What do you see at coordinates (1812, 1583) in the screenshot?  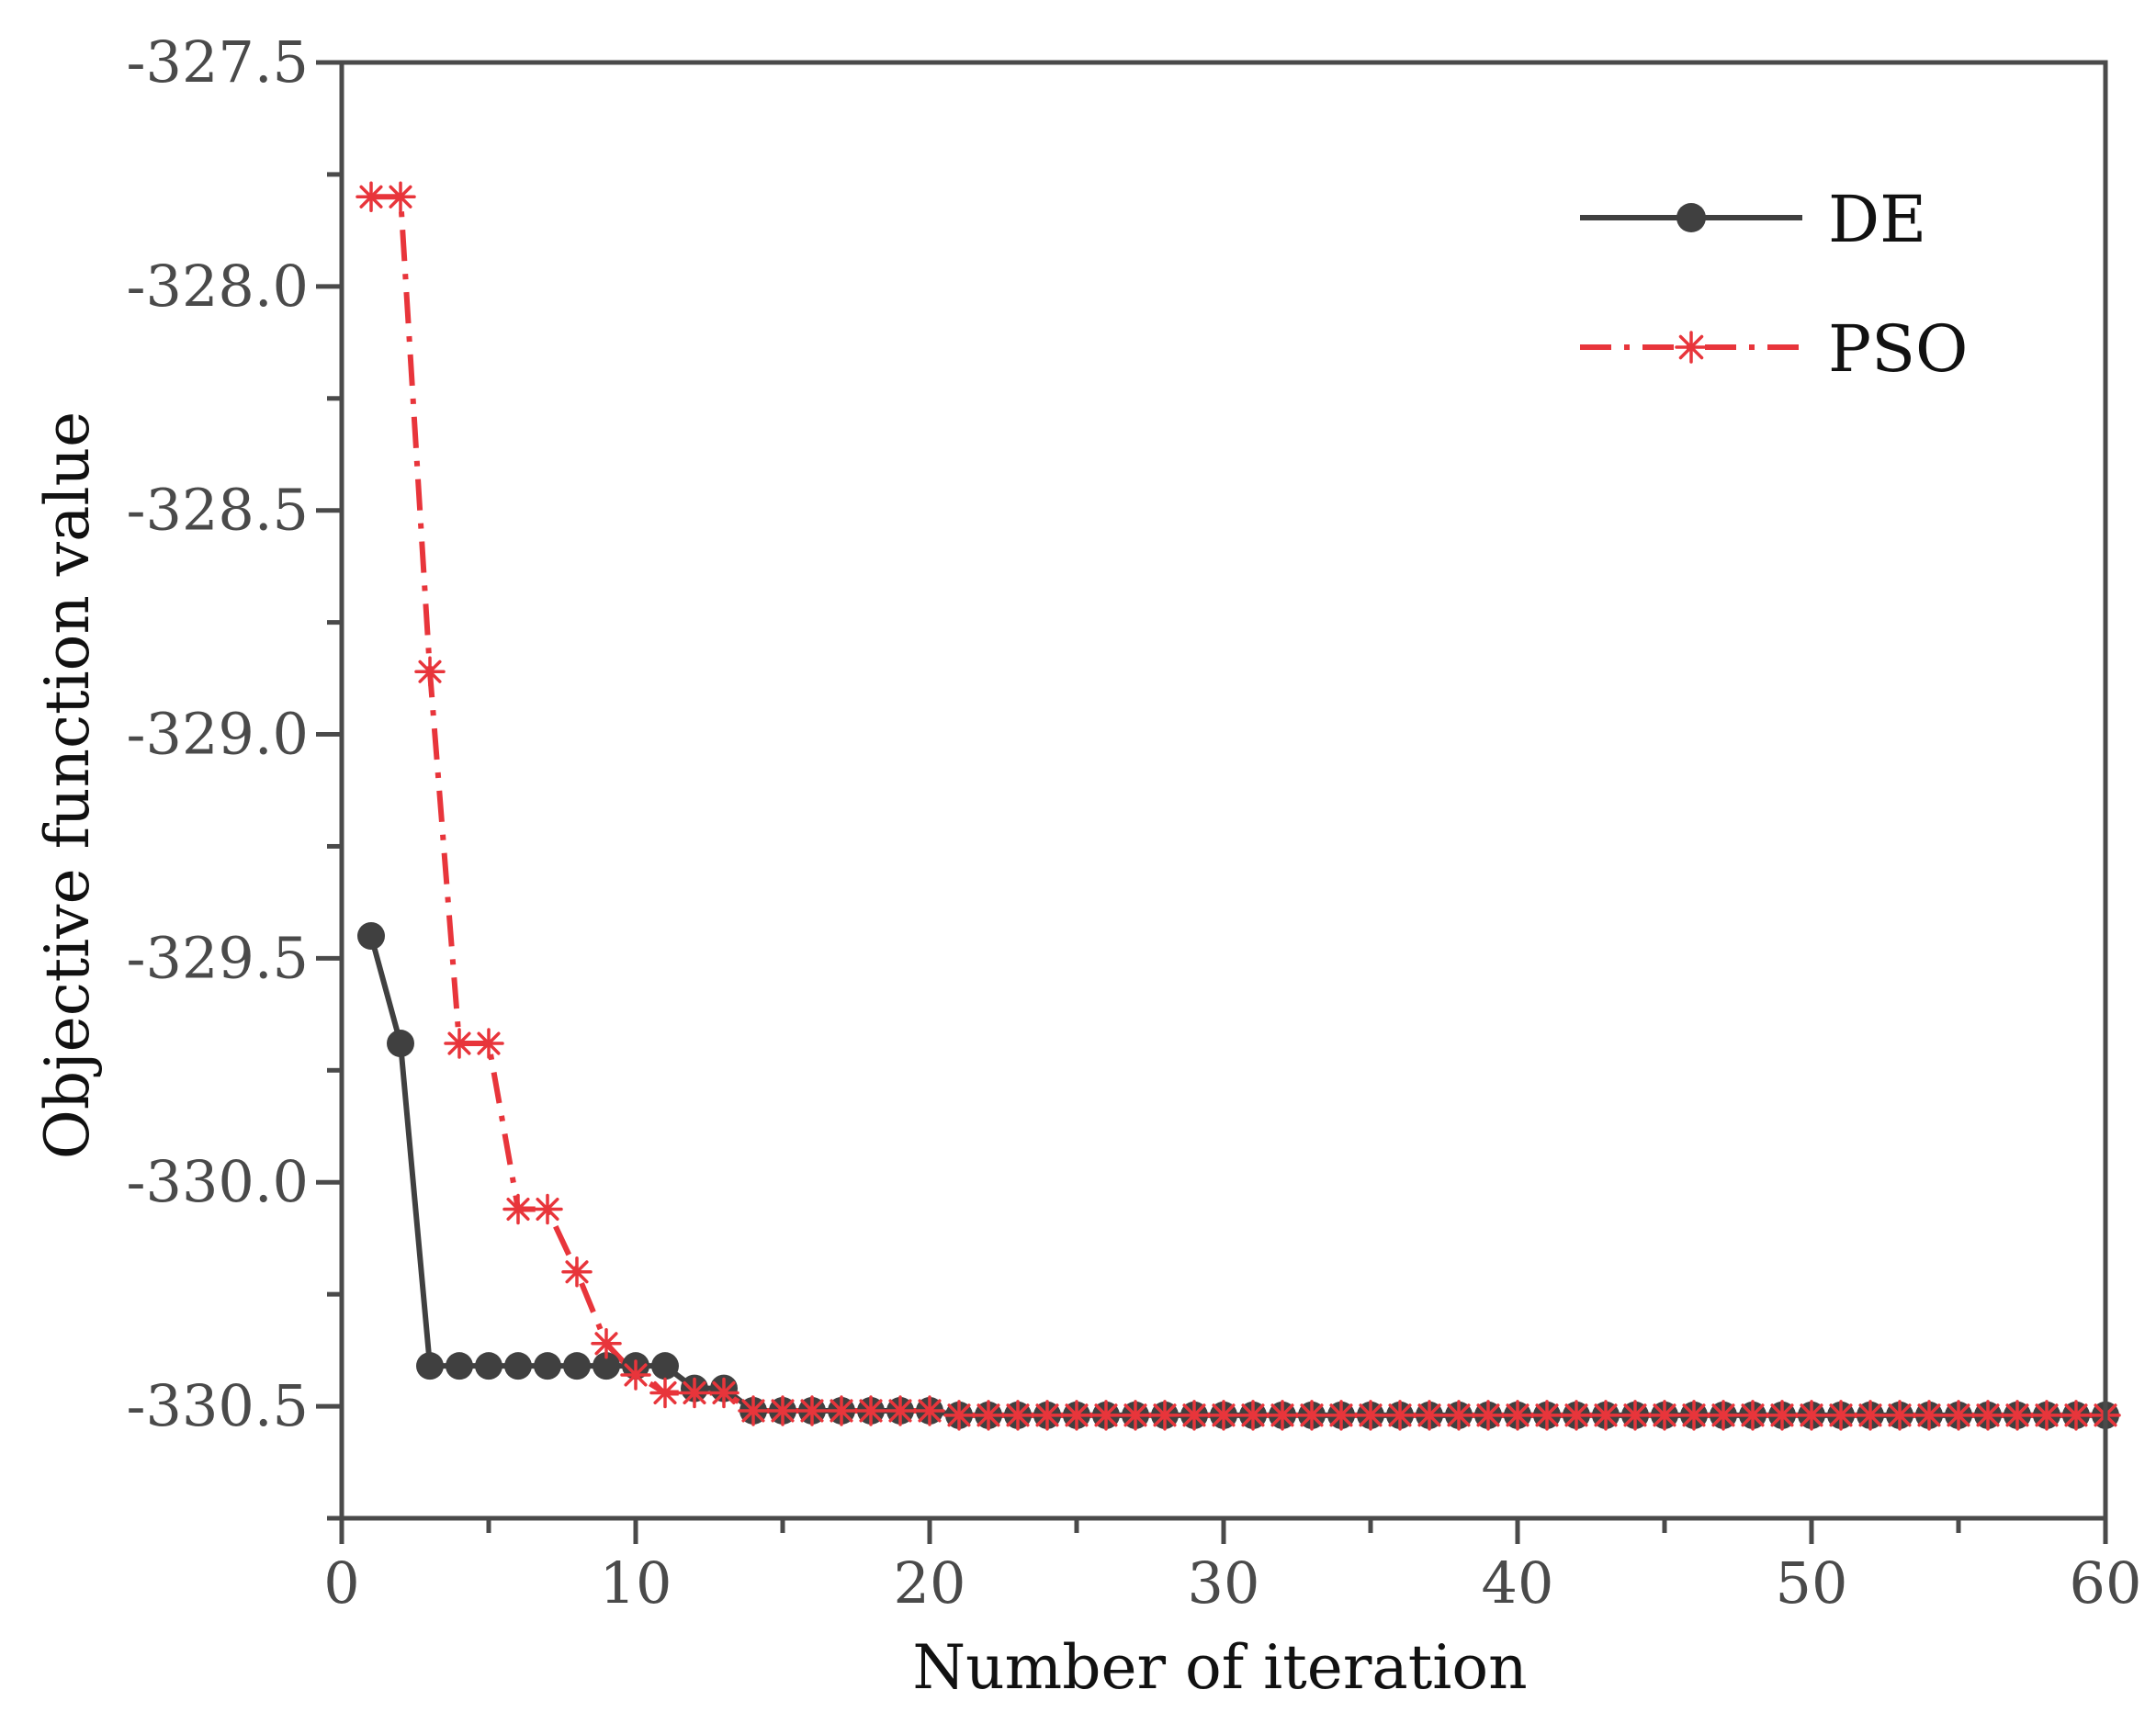 I see `x-tick-label: 50` at bounding box center [1812, 1583].